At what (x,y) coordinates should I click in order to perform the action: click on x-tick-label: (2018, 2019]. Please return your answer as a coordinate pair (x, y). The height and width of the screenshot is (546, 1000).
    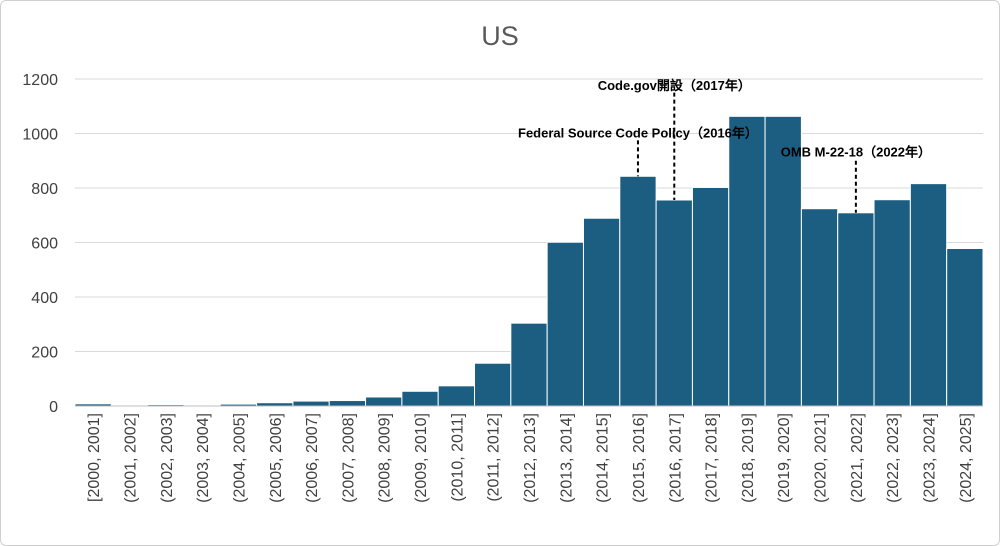
    Looking at the image, I should click on (748, 458).